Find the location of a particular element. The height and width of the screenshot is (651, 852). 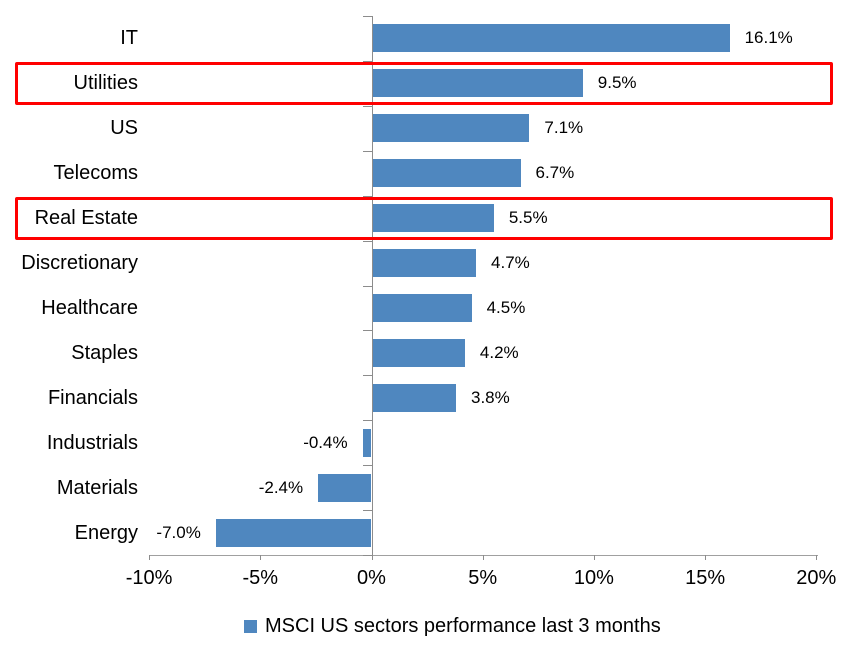

category-label: Telecoms is located at coordinates (95, 173).